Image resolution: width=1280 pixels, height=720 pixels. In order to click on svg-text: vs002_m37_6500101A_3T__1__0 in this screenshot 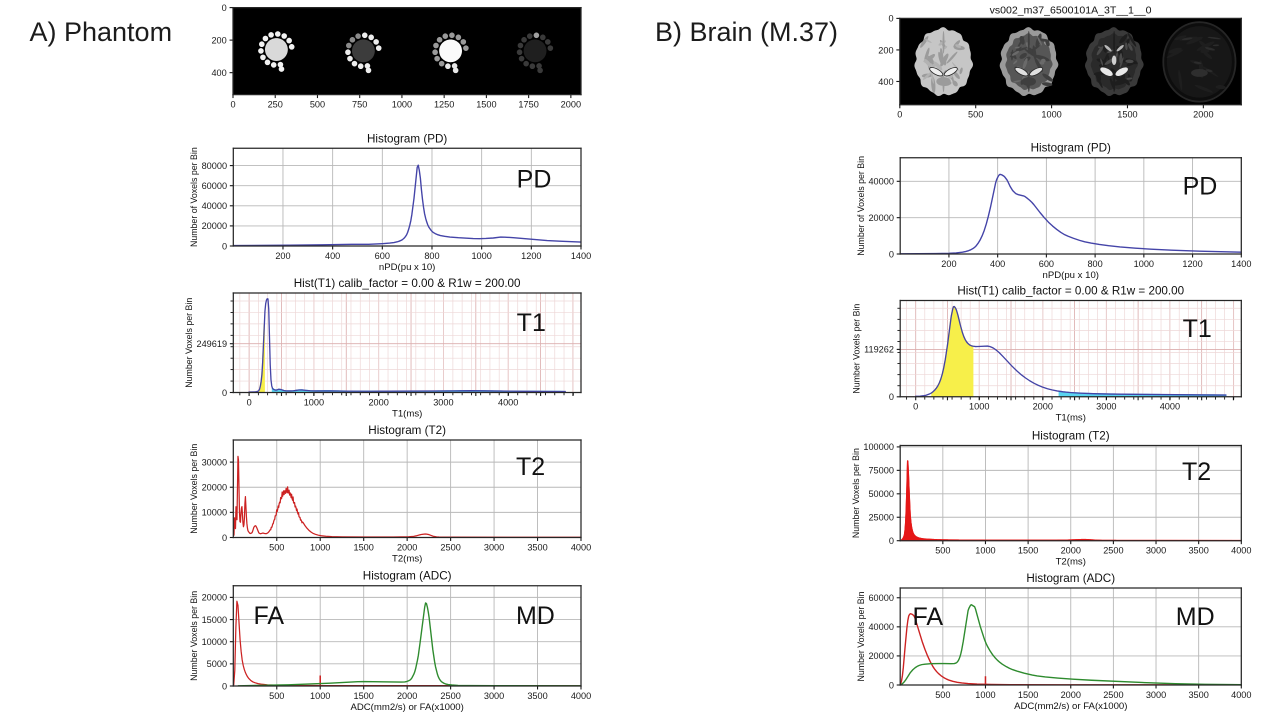, I will do `click(1071, 11)`.